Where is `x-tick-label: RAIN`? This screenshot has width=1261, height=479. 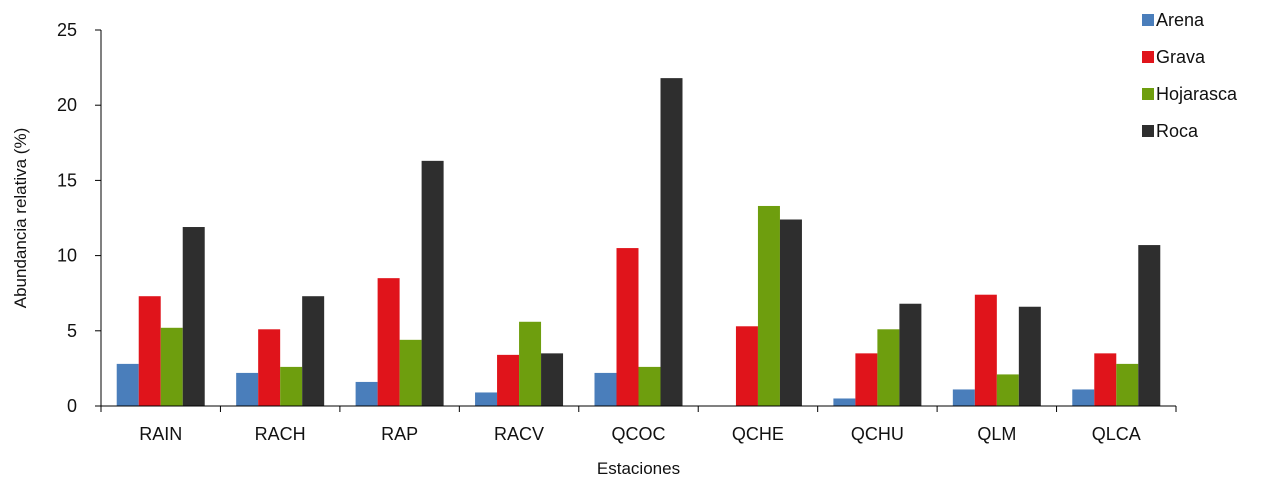
x-tick-label: RAIN is located at coordinates (160, 434).